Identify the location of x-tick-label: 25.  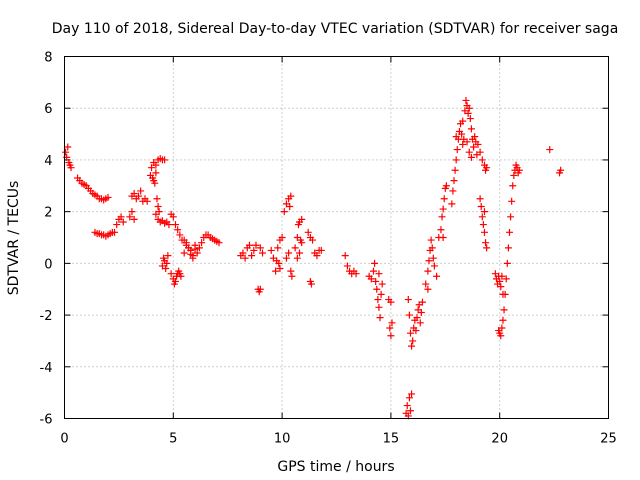
(608, 439).